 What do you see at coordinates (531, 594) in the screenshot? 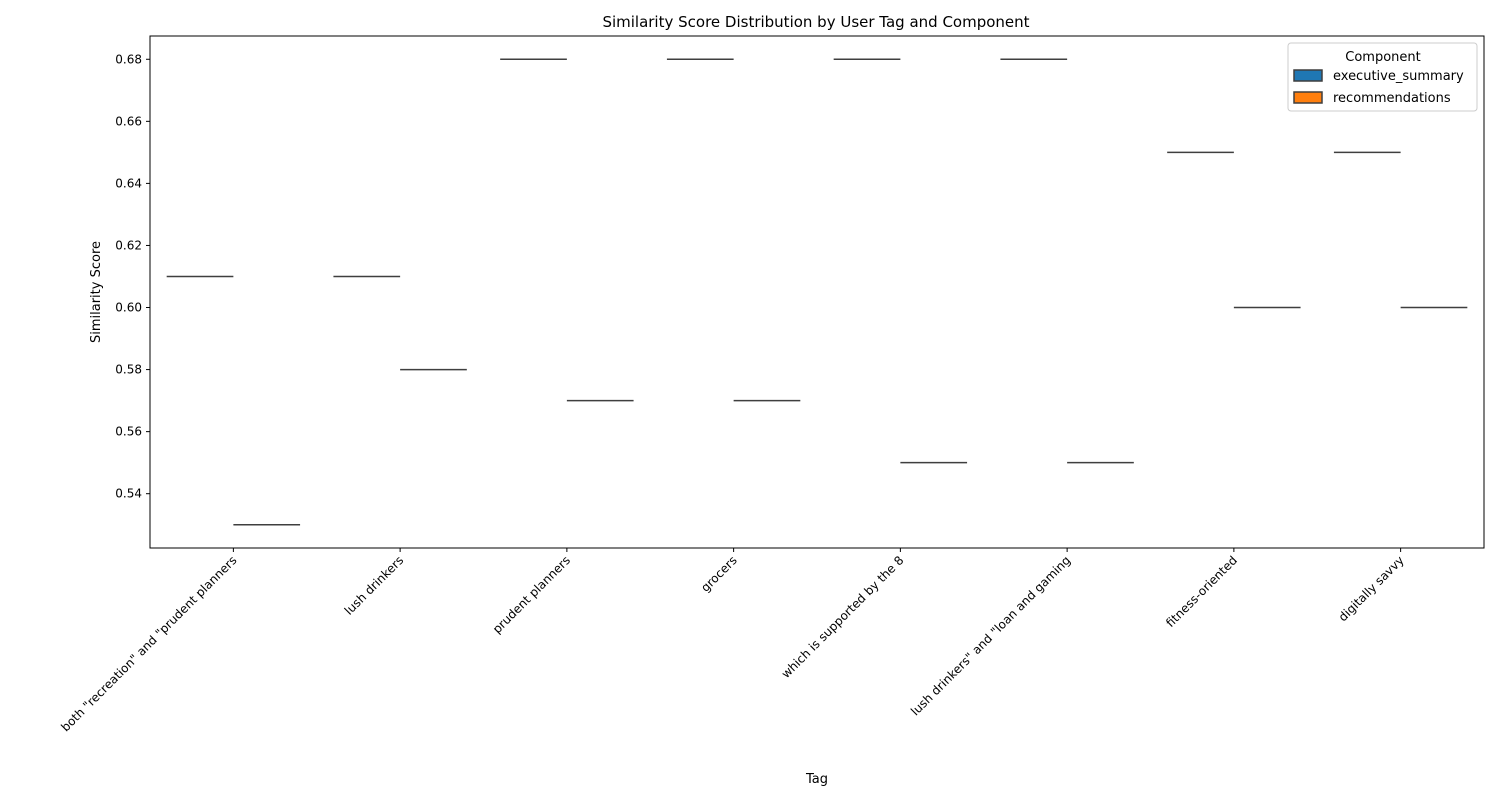
I see `x-tick-label: prudent planners` at bounding box center [531, 594].